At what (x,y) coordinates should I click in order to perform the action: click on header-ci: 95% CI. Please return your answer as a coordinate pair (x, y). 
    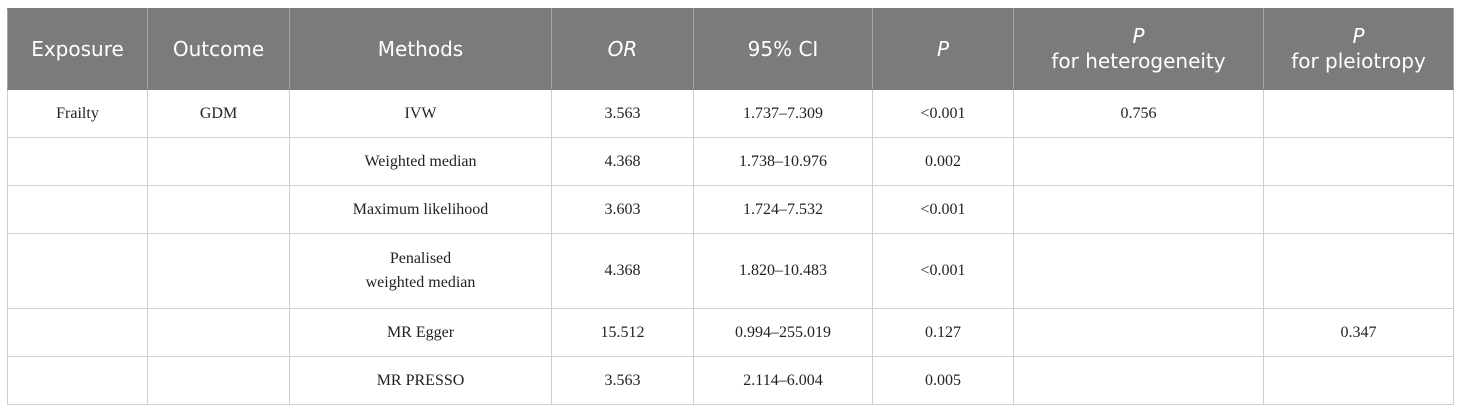
    Looking at the image, I should click on (783, 49).